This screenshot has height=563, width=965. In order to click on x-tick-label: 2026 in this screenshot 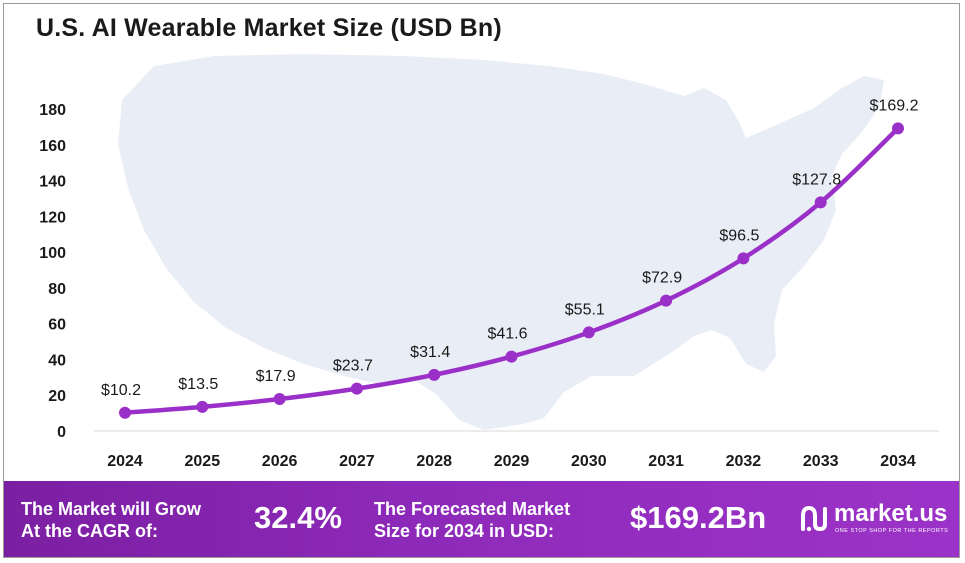, I will do `click(280, 461)`.